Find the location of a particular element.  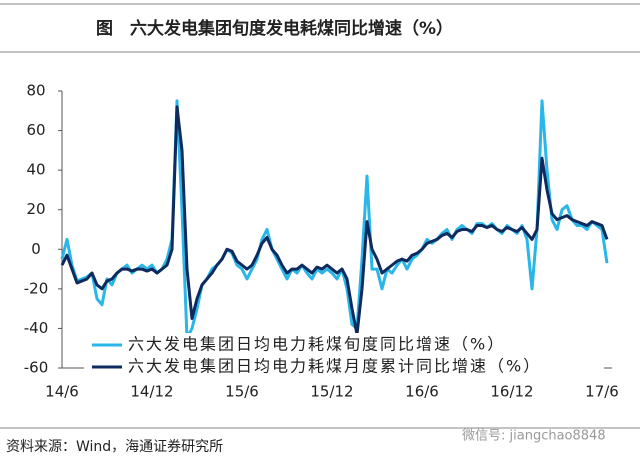

y-tick-label: -60 is located at coordinates (36, 368).